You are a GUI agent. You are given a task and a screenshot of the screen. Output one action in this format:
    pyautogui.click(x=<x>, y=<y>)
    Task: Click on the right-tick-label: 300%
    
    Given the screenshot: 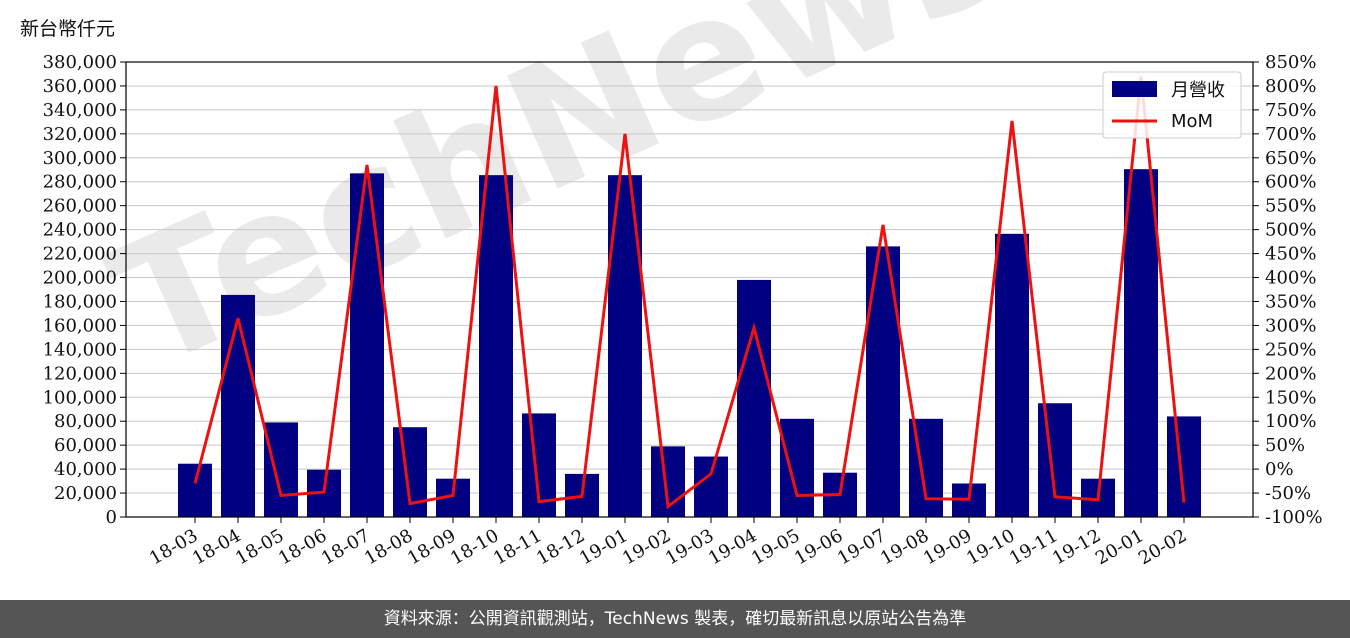 What is the action you would take?
    pyautogui.click(x=1290, y=325)
    